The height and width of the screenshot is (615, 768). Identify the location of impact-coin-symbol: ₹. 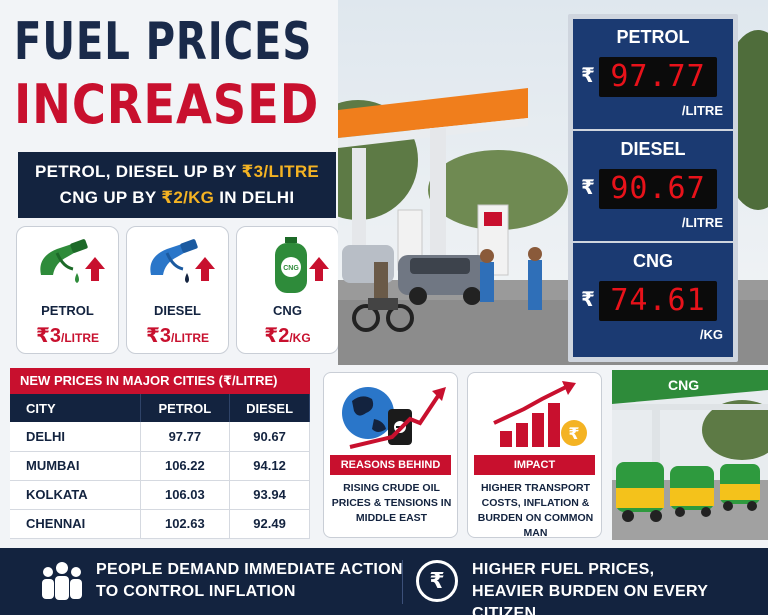
(573, 433).